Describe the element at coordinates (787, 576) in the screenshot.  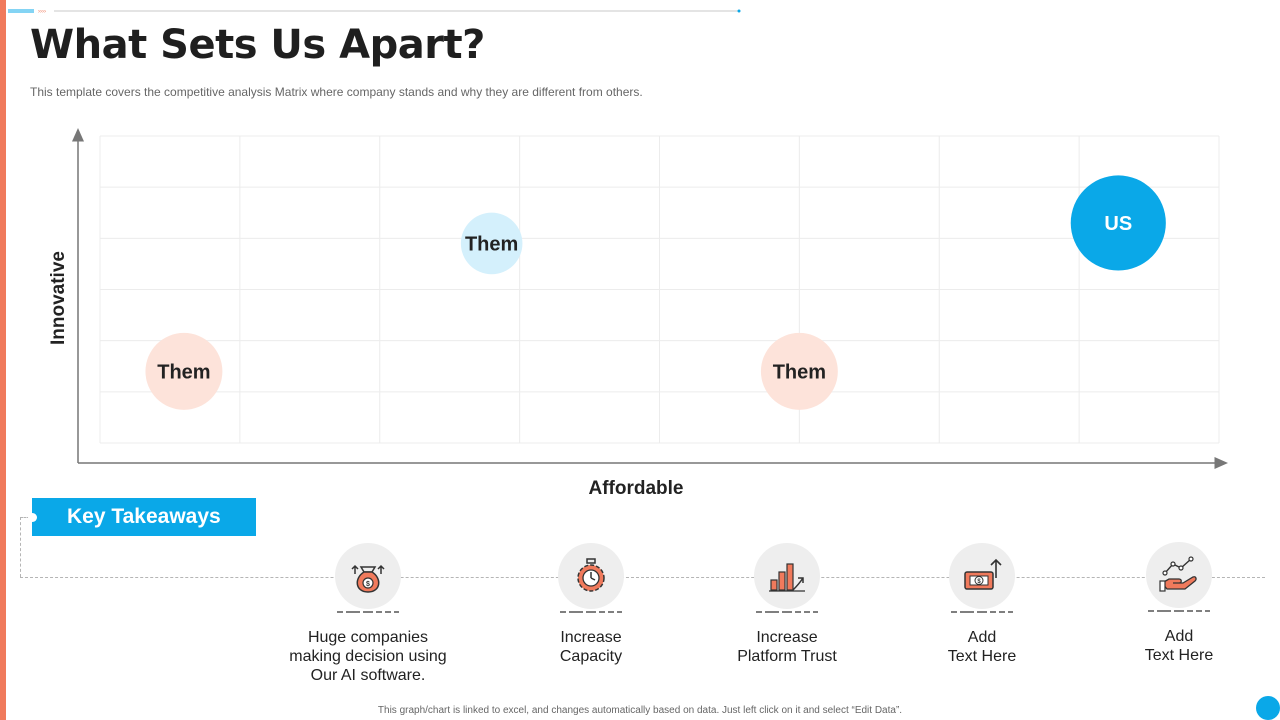
I see `bar-growth-icon` at that location.